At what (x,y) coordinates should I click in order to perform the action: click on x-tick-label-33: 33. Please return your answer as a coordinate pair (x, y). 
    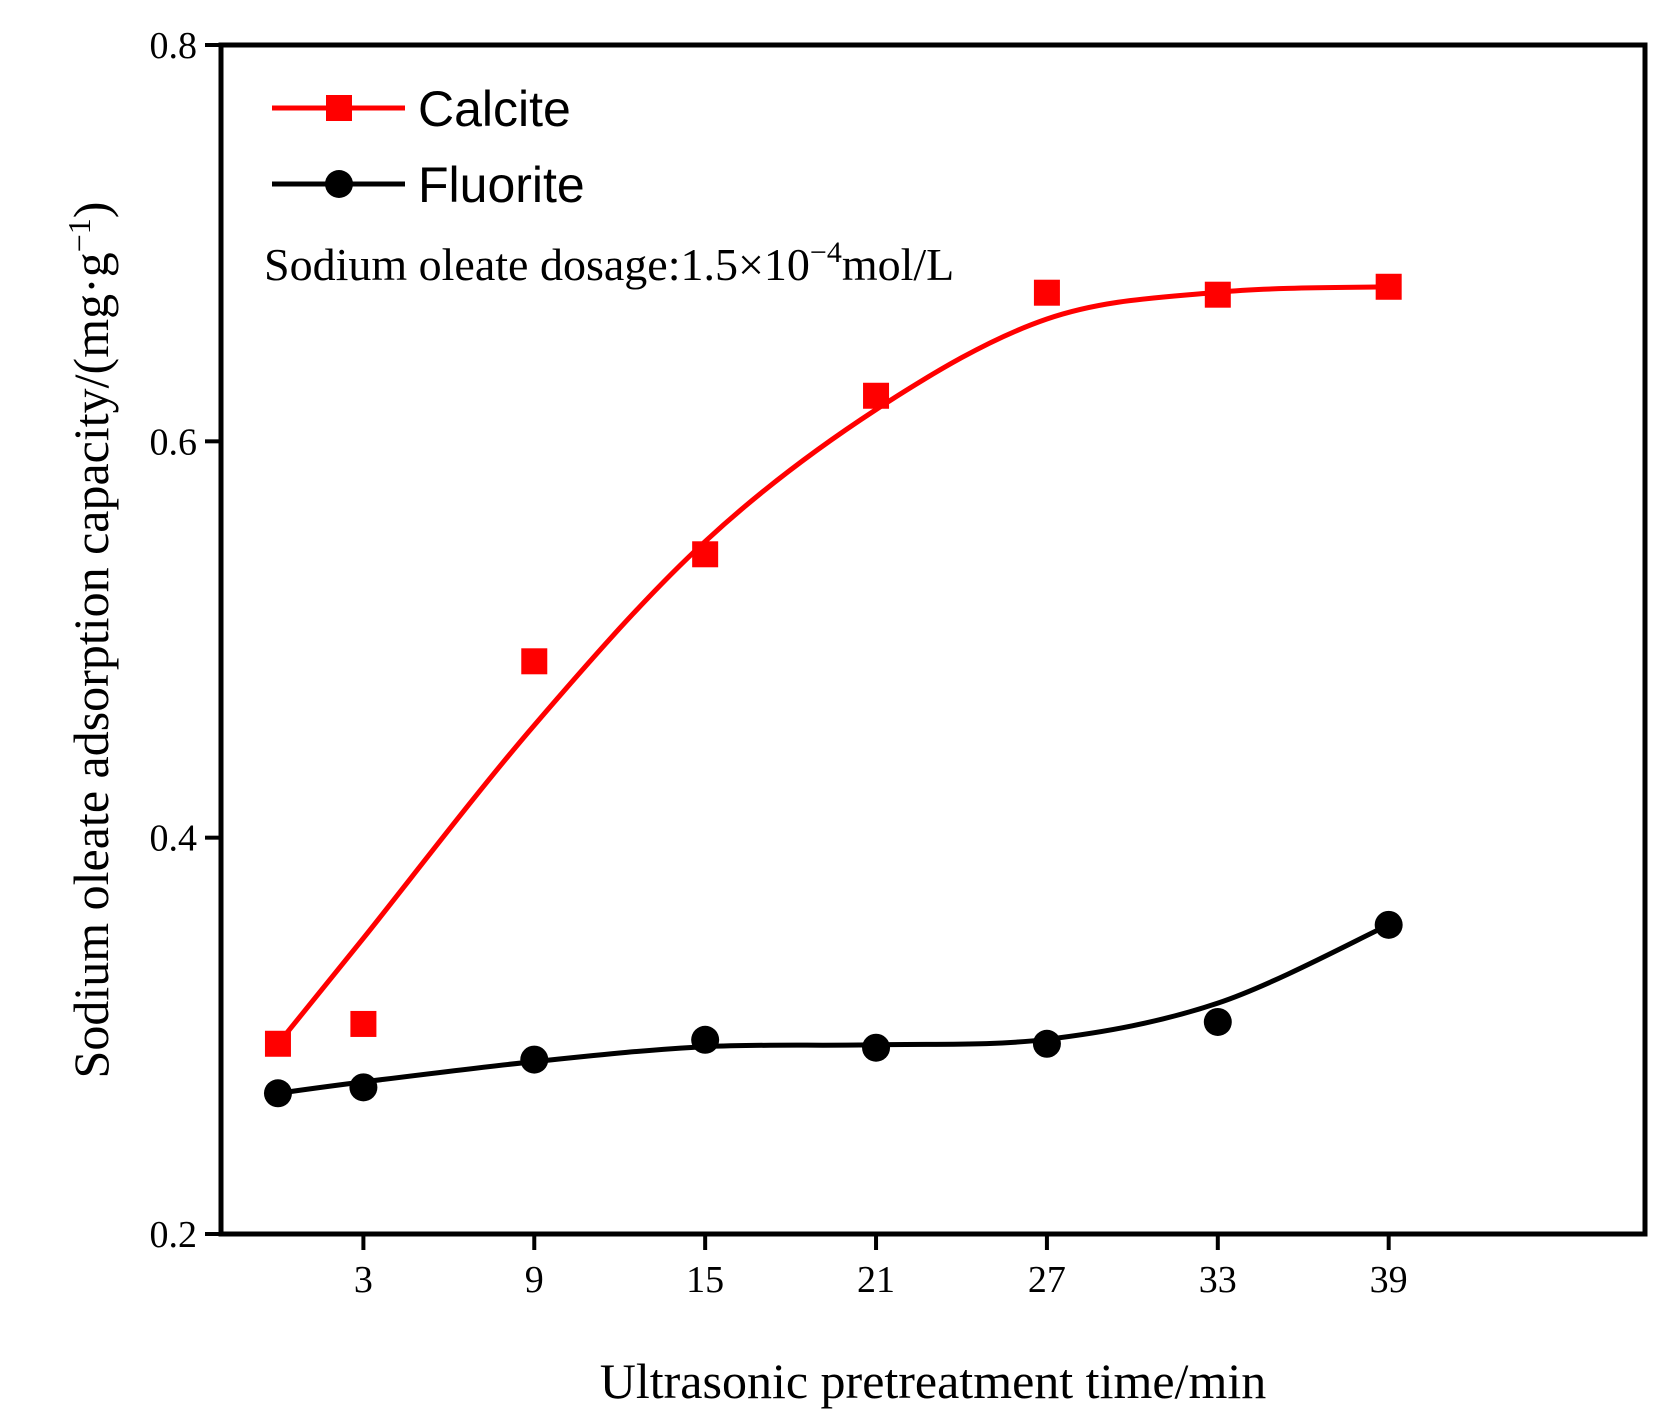
    Looking at the image, I should click on (1218, 1280).